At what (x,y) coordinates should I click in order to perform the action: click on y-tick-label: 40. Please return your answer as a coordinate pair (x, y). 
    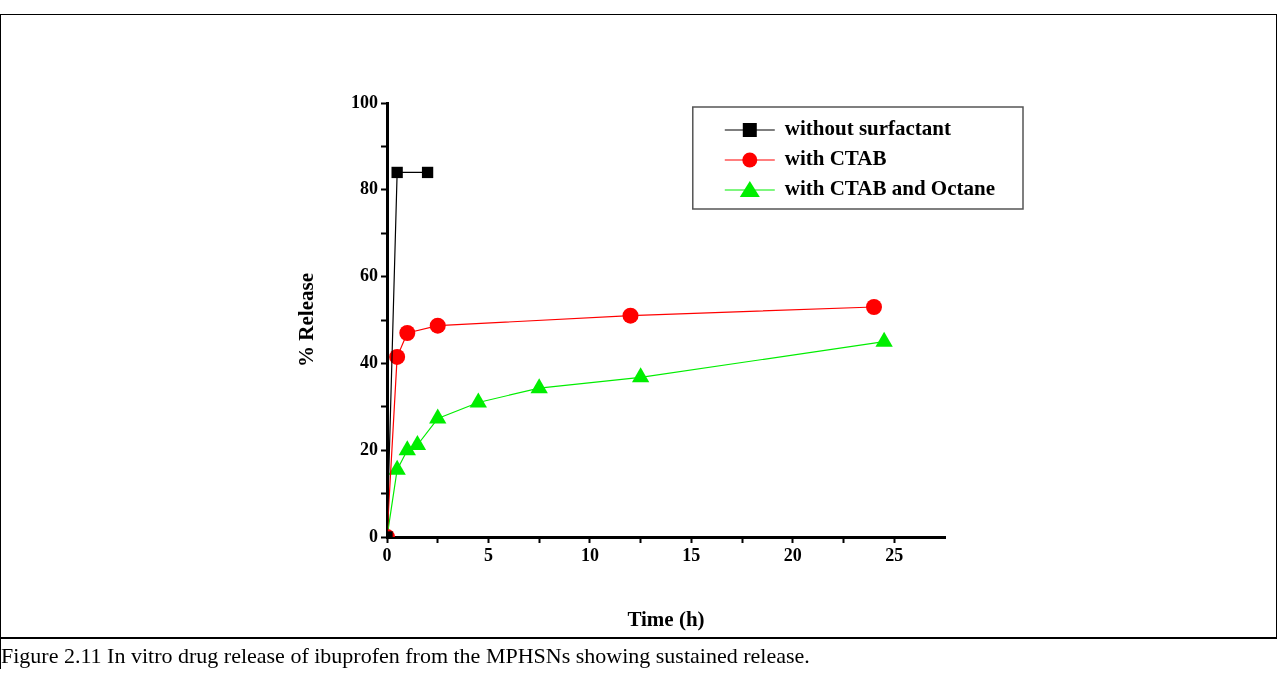
    Looking at the image, I should click on (369, 362).